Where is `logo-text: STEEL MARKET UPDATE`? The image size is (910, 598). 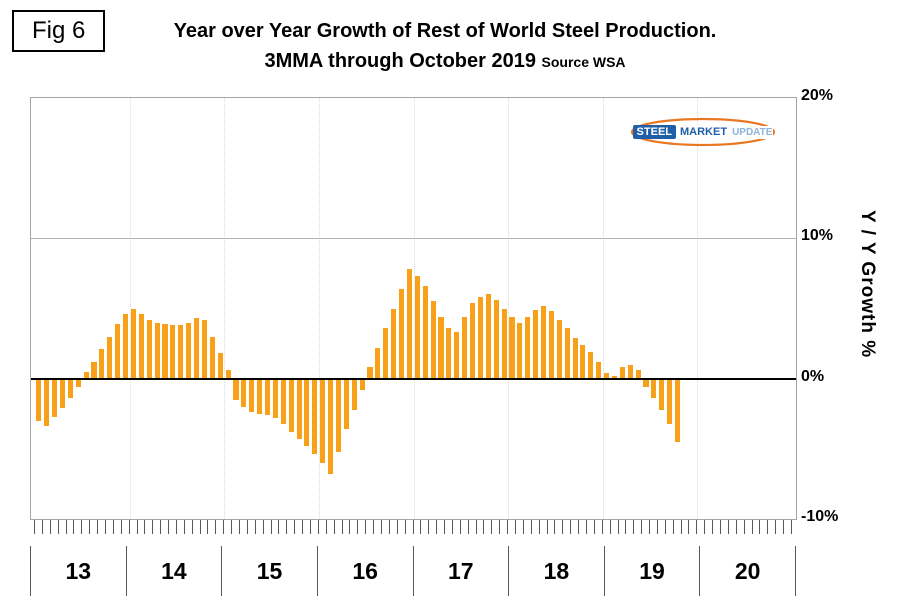
logo-text: STEEL MARKET UPDATE is located at coordinates (703, 132).